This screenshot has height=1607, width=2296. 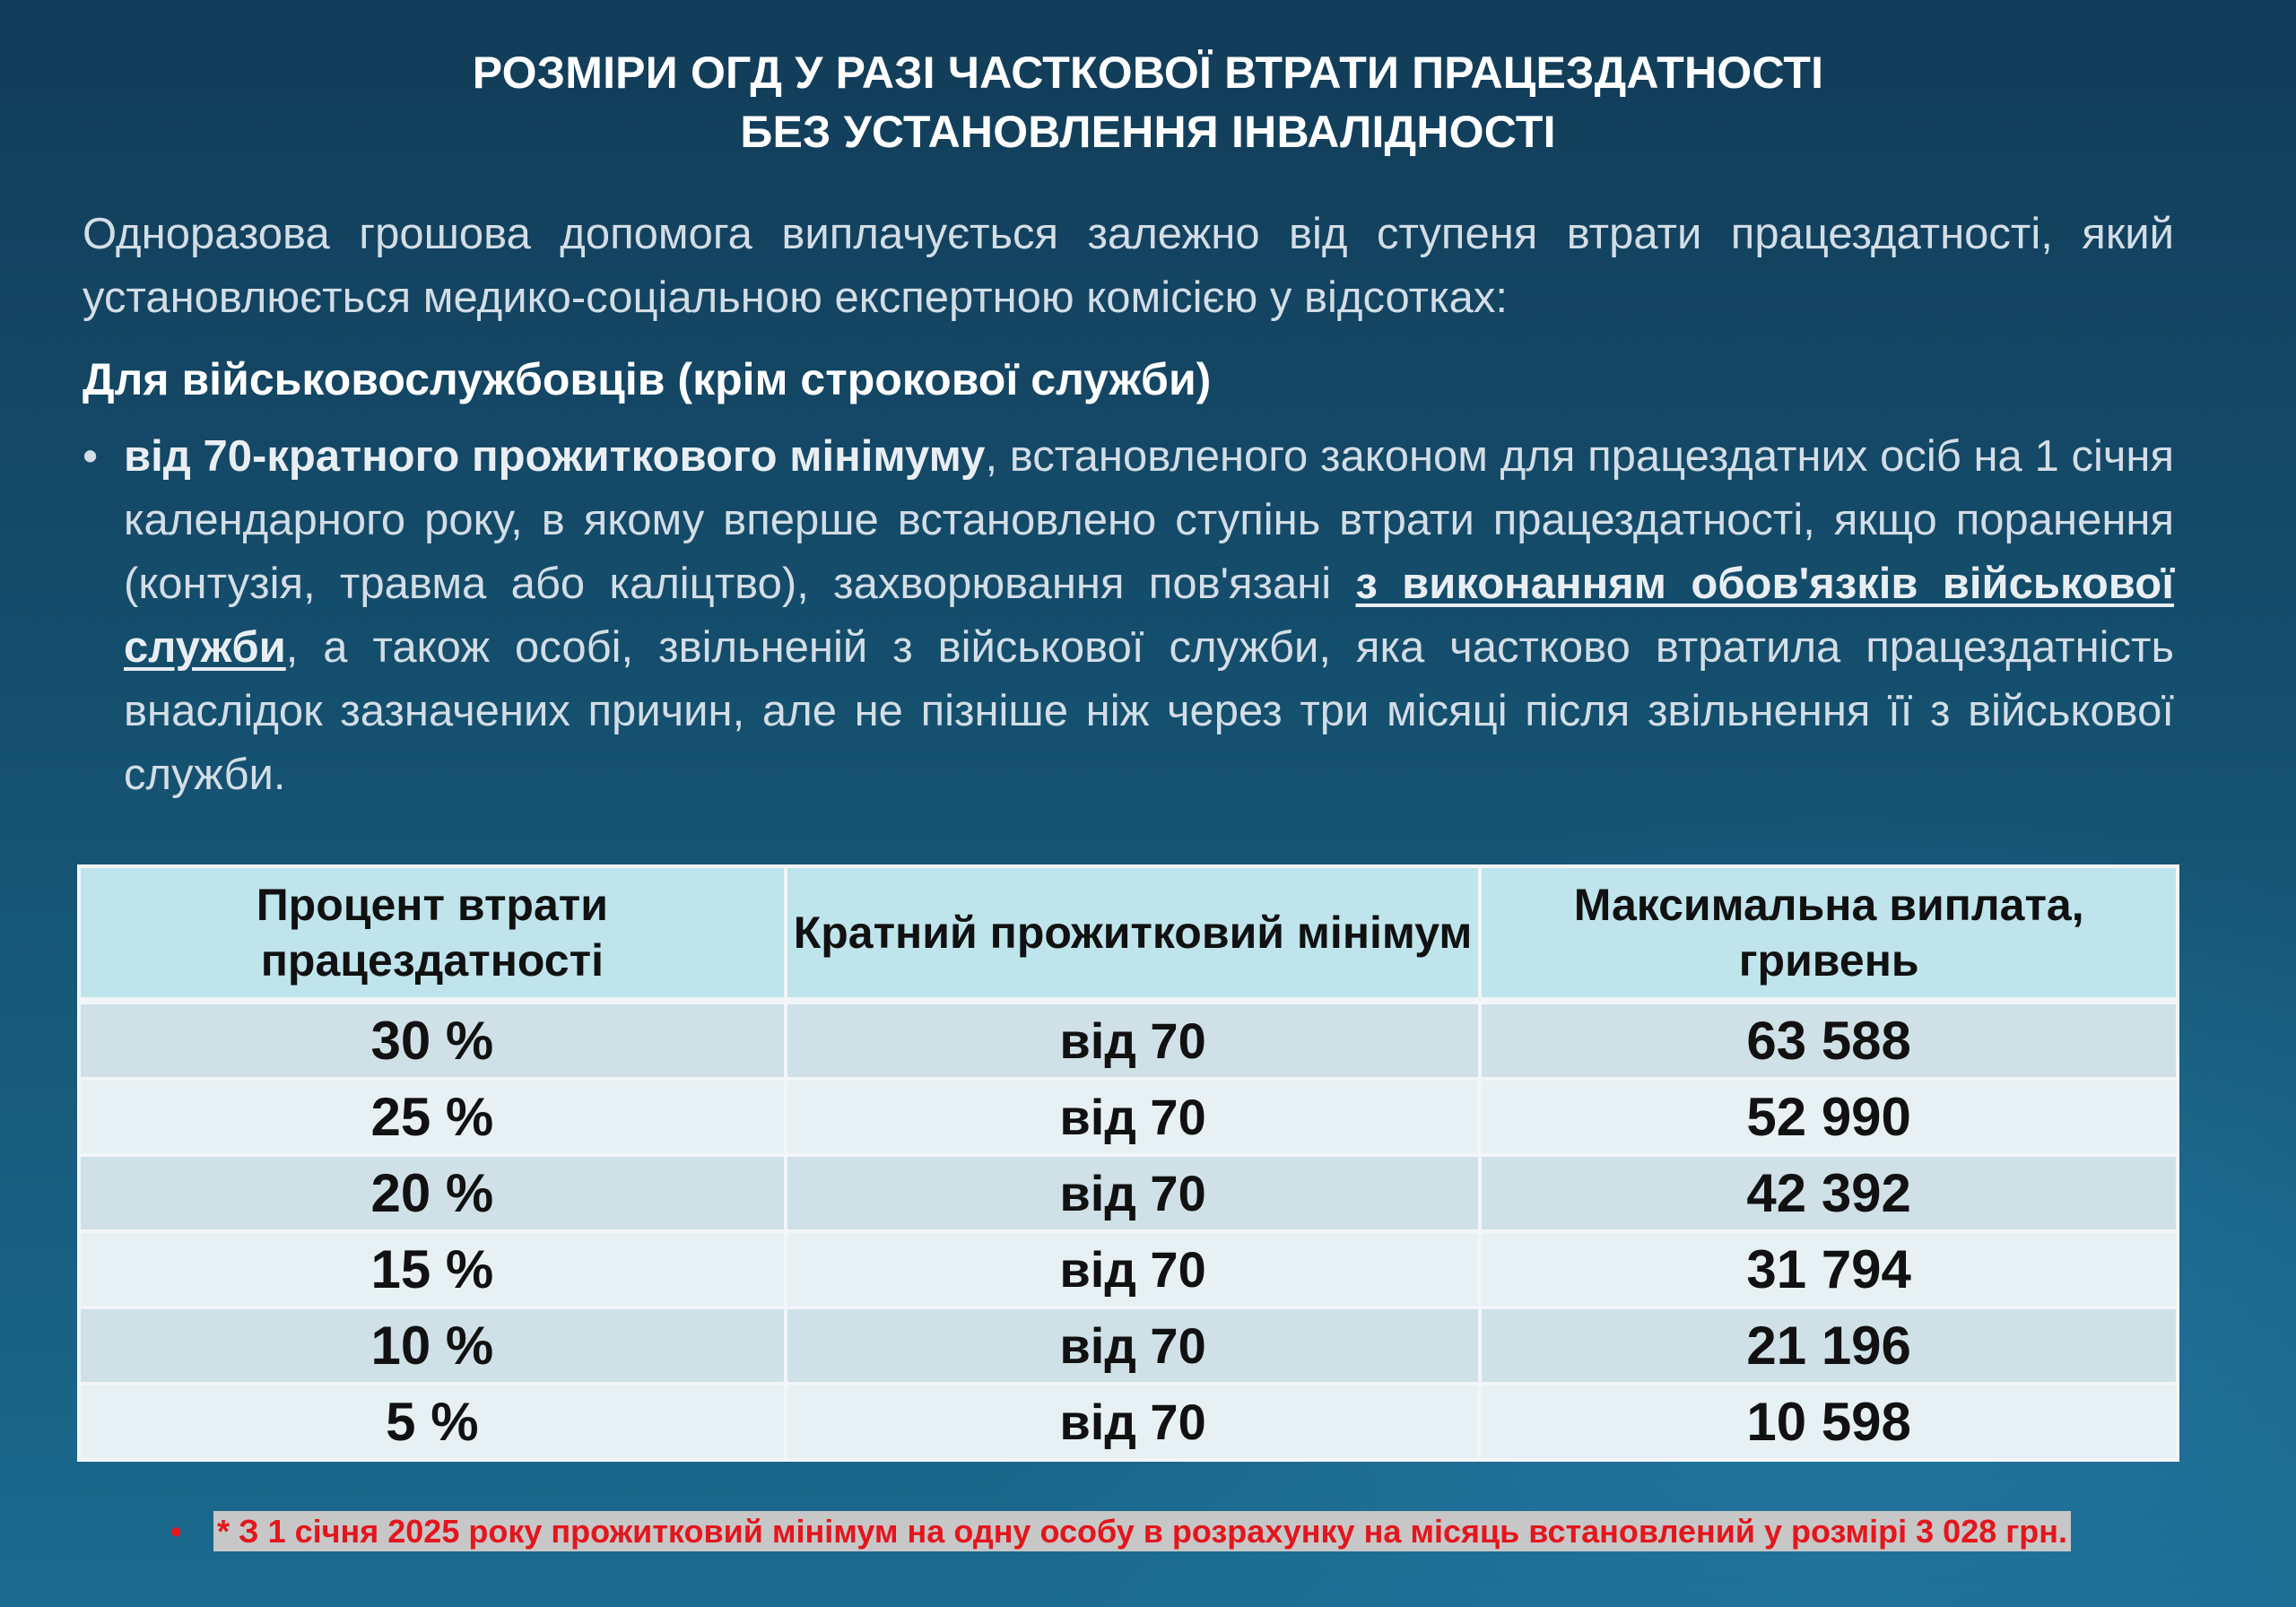 What do you see at coordinates (1828, 1193) in the screenshot?
I see `cell-max-payment: 42 392` at bounding box center [1828, 1193].